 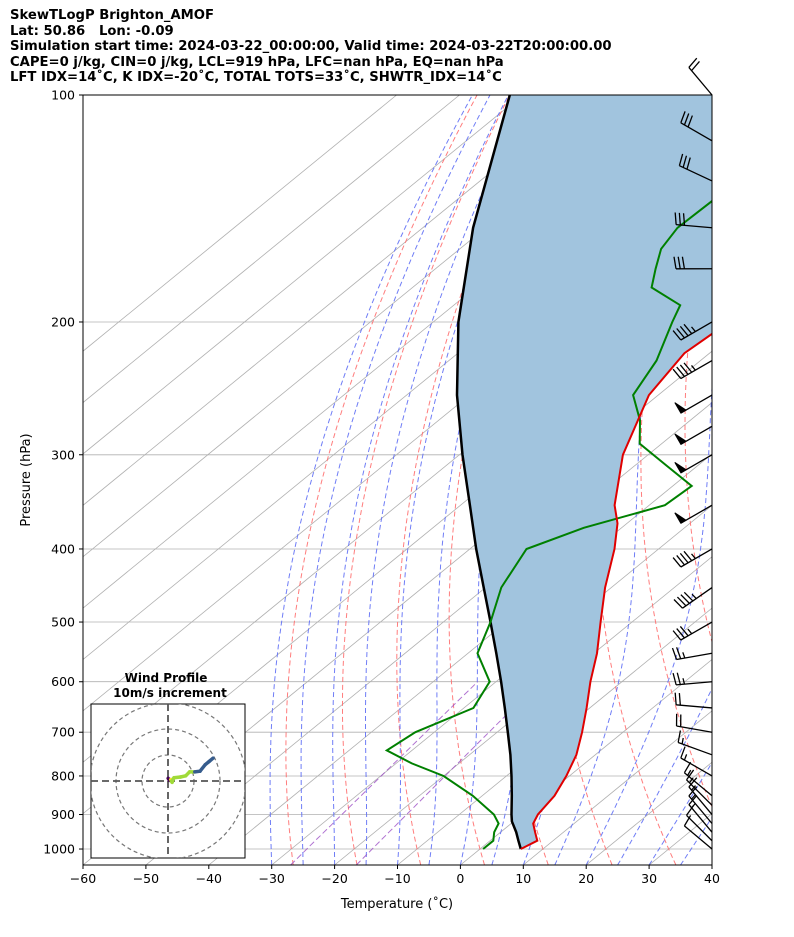 I want to click on hodograph-subtitle: 10m/s increment, so click(x=170, y=693).